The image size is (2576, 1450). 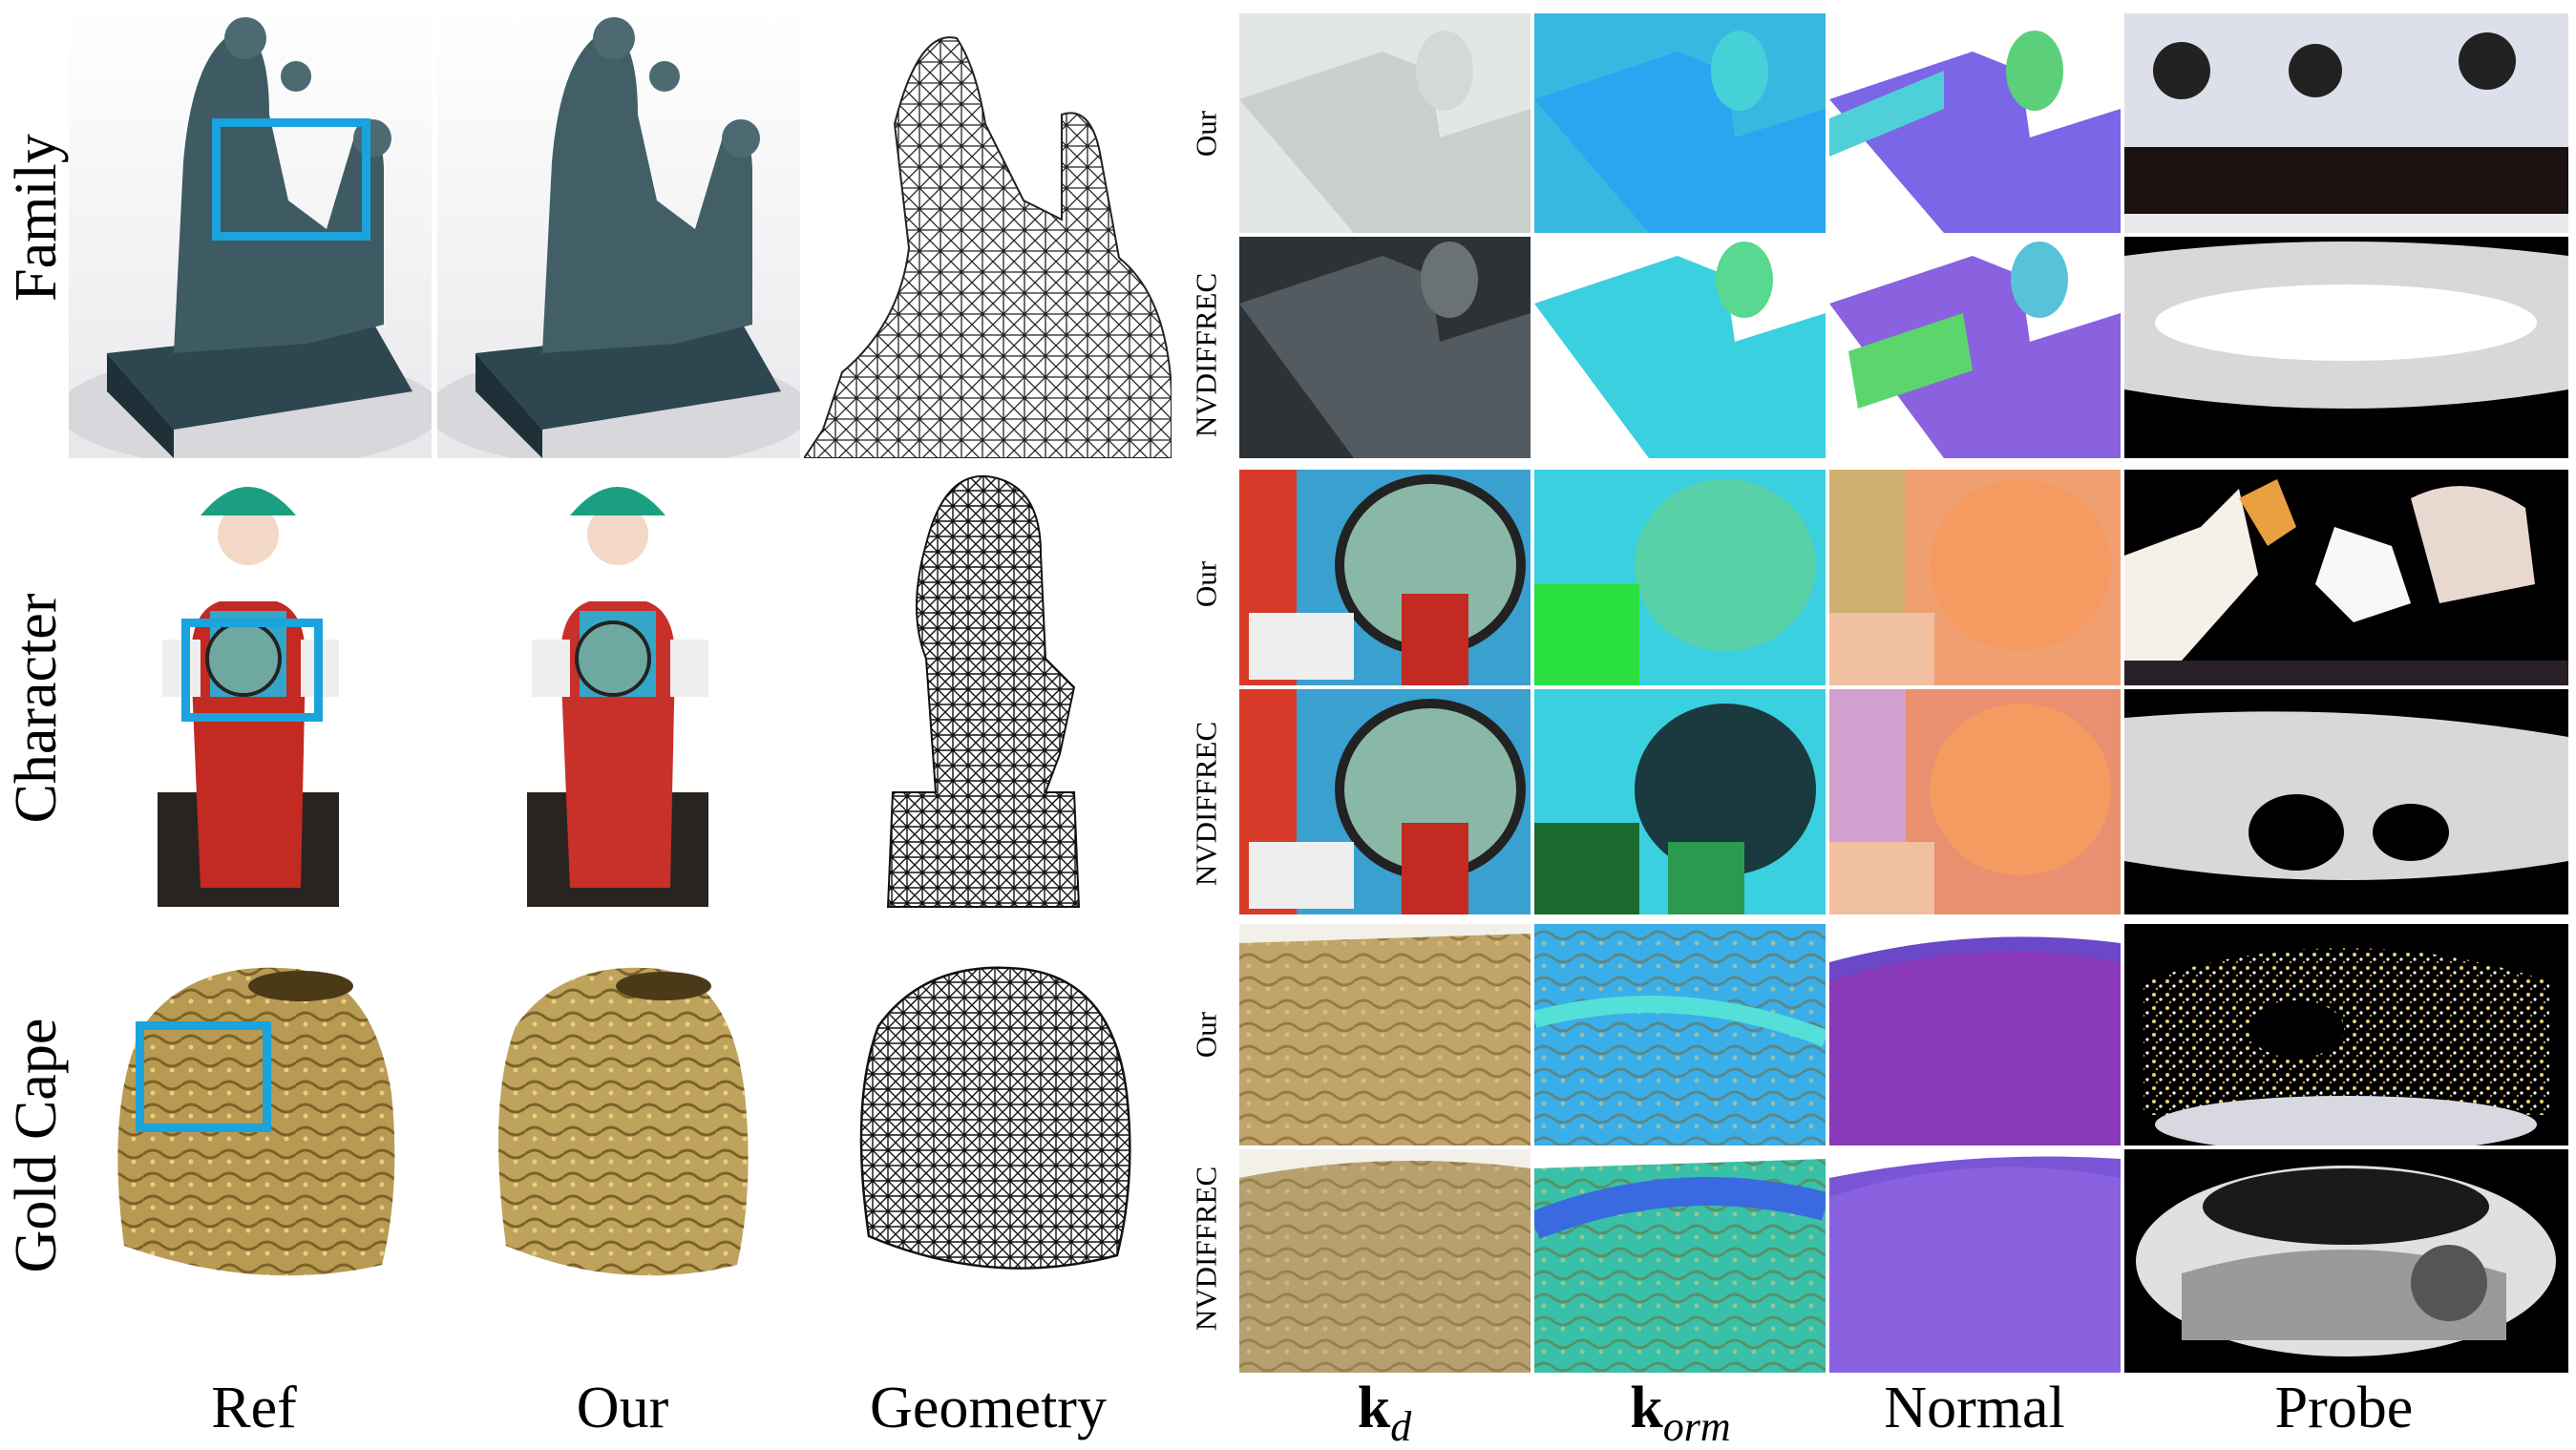 What do you see at coordinates (1975, 123) in the screenshot?
I see `family-ours-normal` at bounding box center [1975, 123].